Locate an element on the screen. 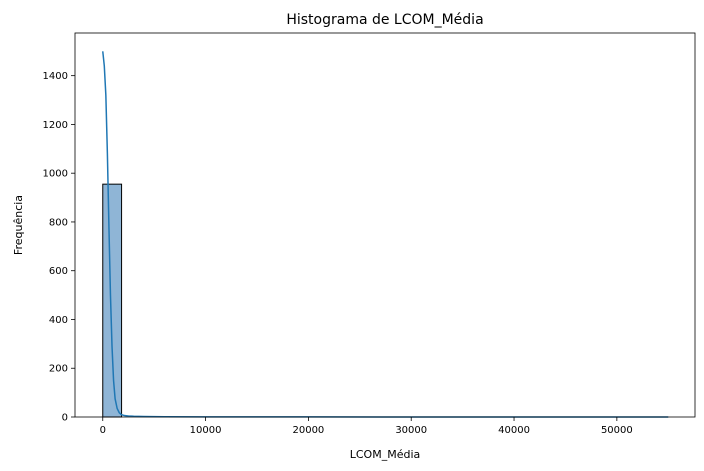 The image size is (704, 471). y-axis-ticks: 0 200 400 600 800 1000 1200 1400 is located at coordinates (59, 247).